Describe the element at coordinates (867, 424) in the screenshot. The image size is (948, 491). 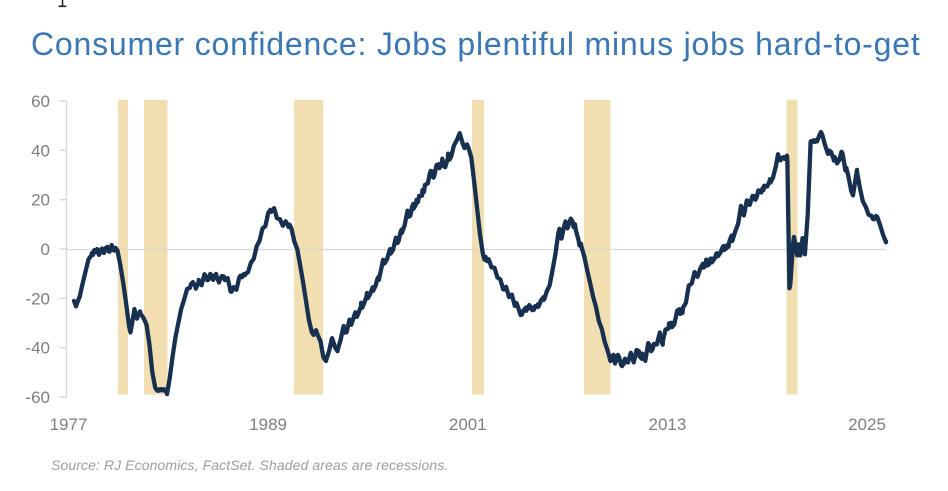
I see `svg-text: 2025` at that location.